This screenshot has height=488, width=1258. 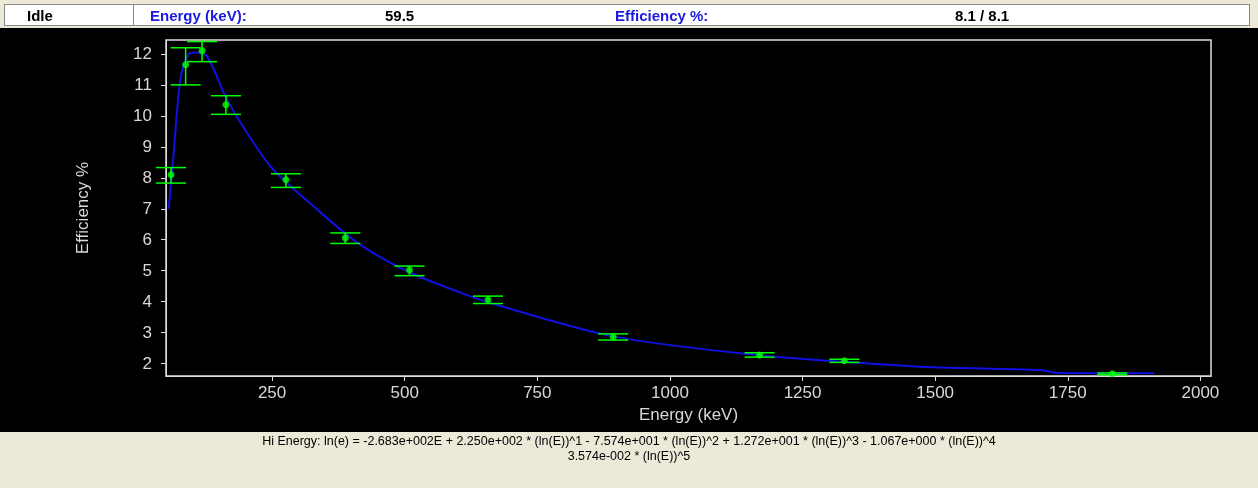 What do you see at coordinates (147, 147) in the screenshot?
I see `y-tick-label: 9` at bounding box center [147, 147].